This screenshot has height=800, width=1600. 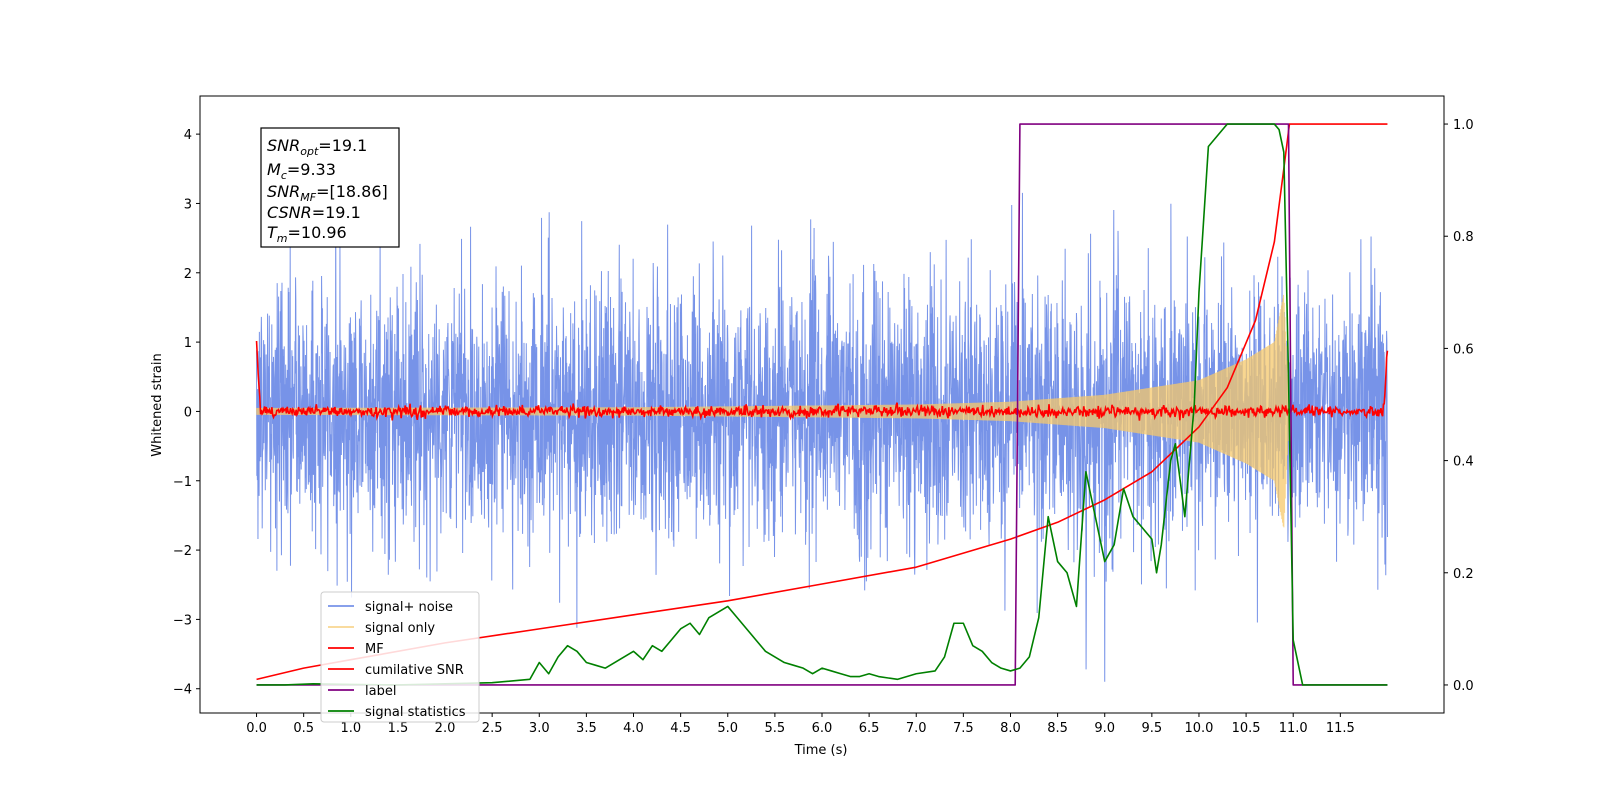 What do you see at coordinates (414, 670) in the screenshot?
I see `legend-label: cumilative SNR` at bounding box center [414, 670].